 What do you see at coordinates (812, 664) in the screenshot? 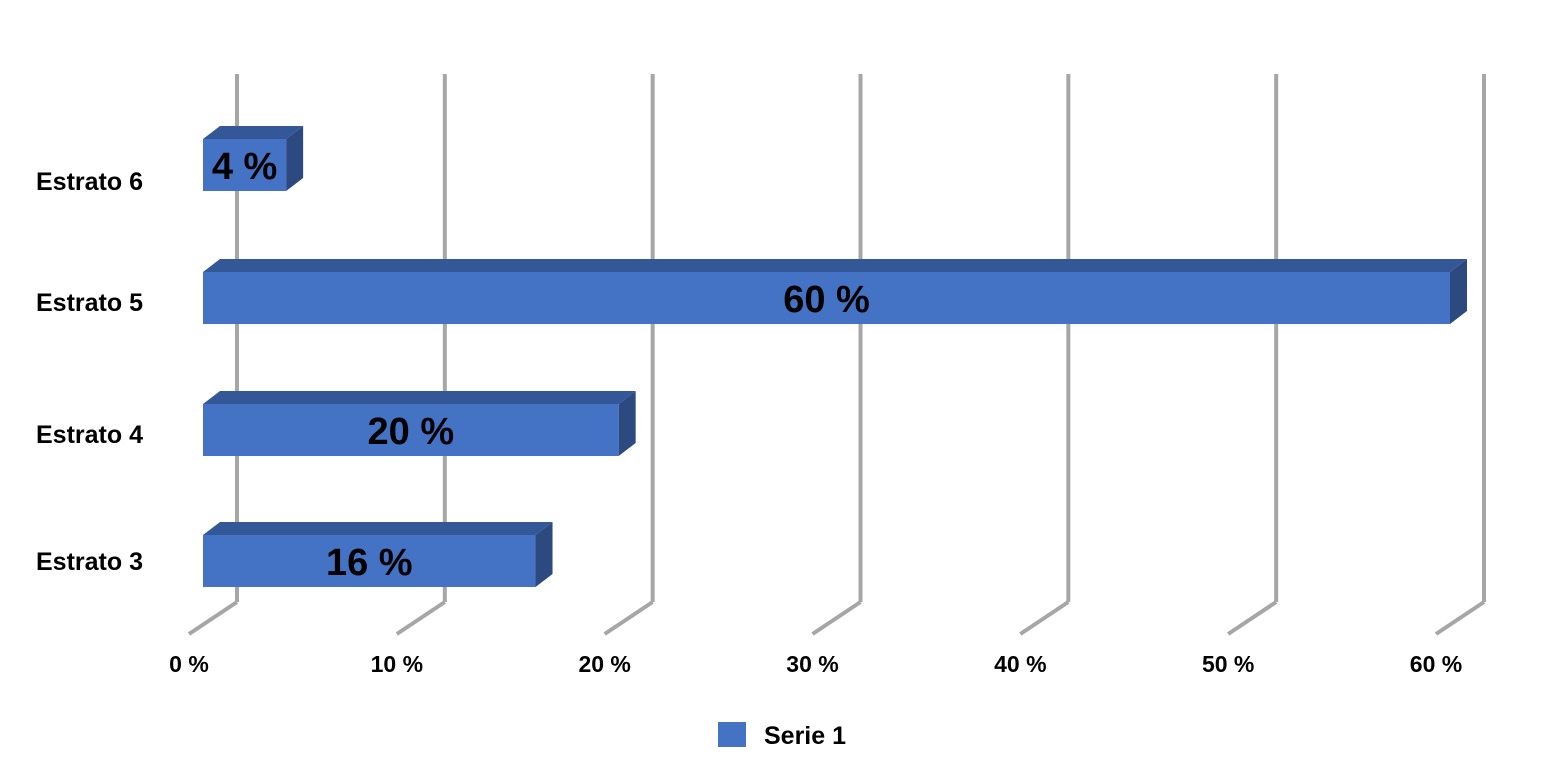
I see `x-tick-label: 30 %` at bounding box center [812, 664].